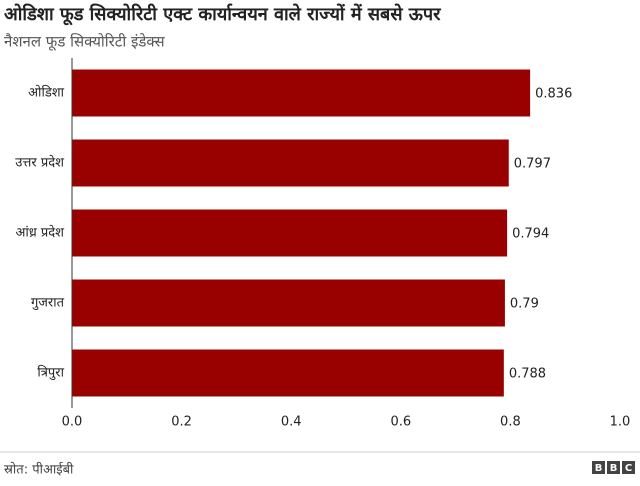  What do you see at coordinates (510, 422) in the screenshot?
I see `x-tick-label: 0.8` at bounding box center [510, 422].